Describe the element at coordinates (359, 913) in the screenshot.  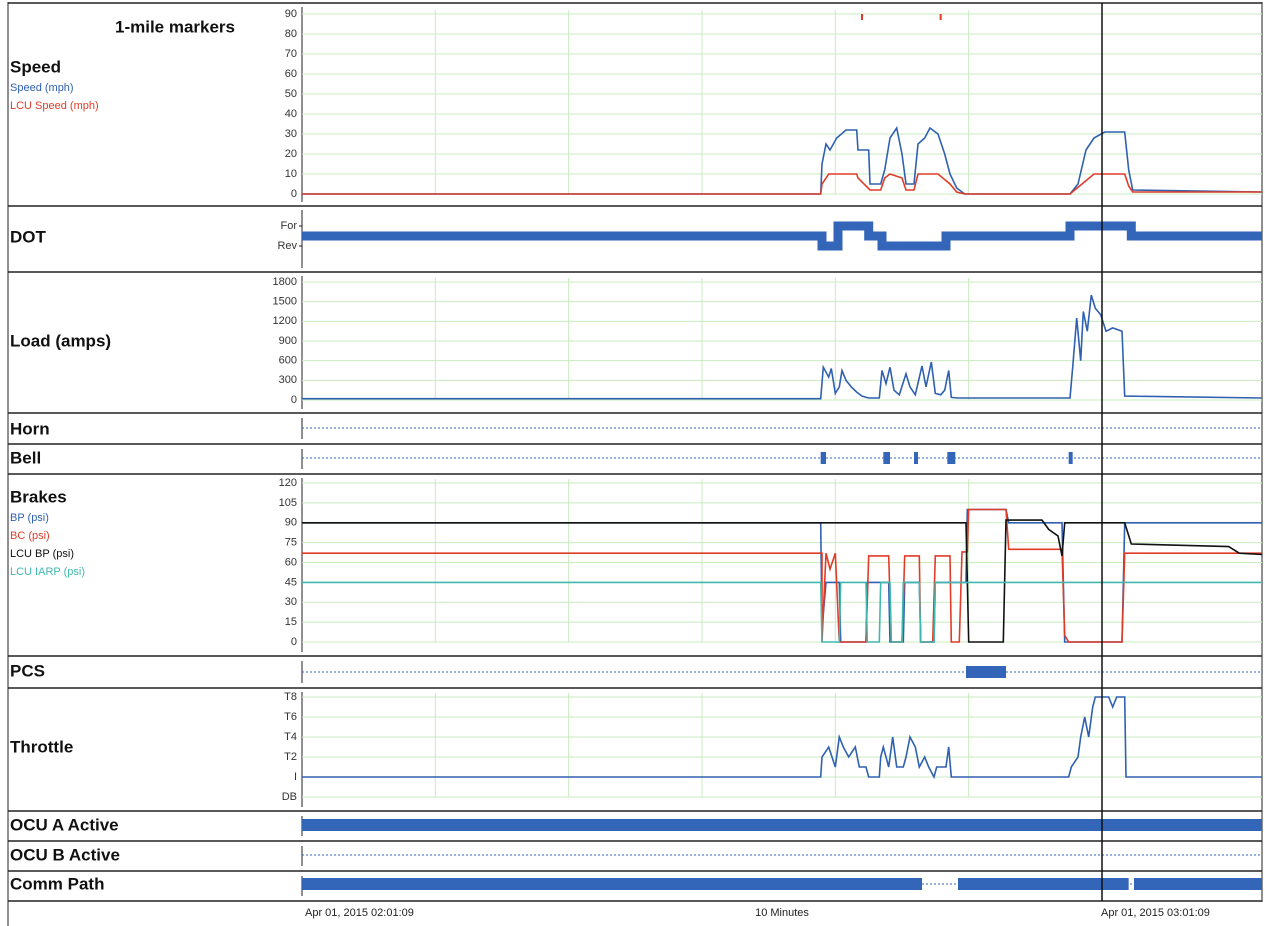
I see `start-time: Apr 01, 2015 02:01:09` at that location.